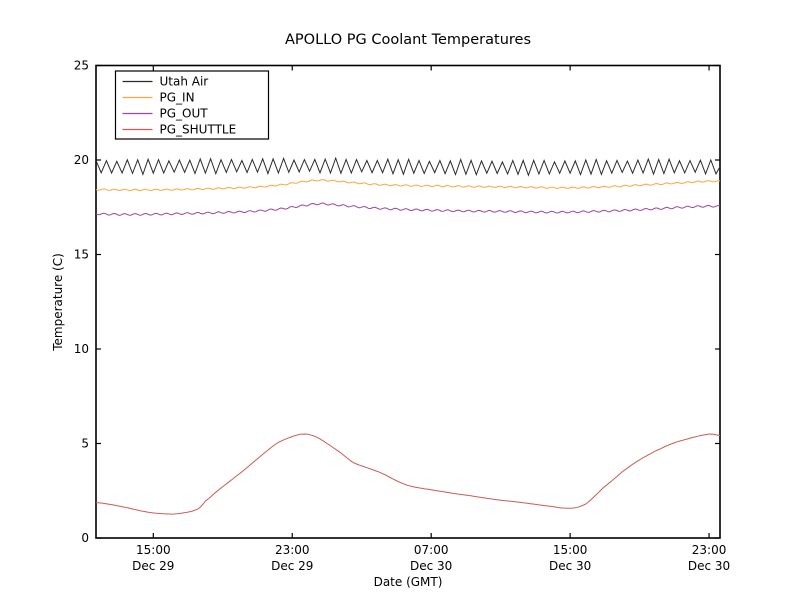 The width and height of the screenshot is (800, 600). Describe the element at coordinates (85, 538) in the screenshot. I see `y-tick-label: 0` at that location.